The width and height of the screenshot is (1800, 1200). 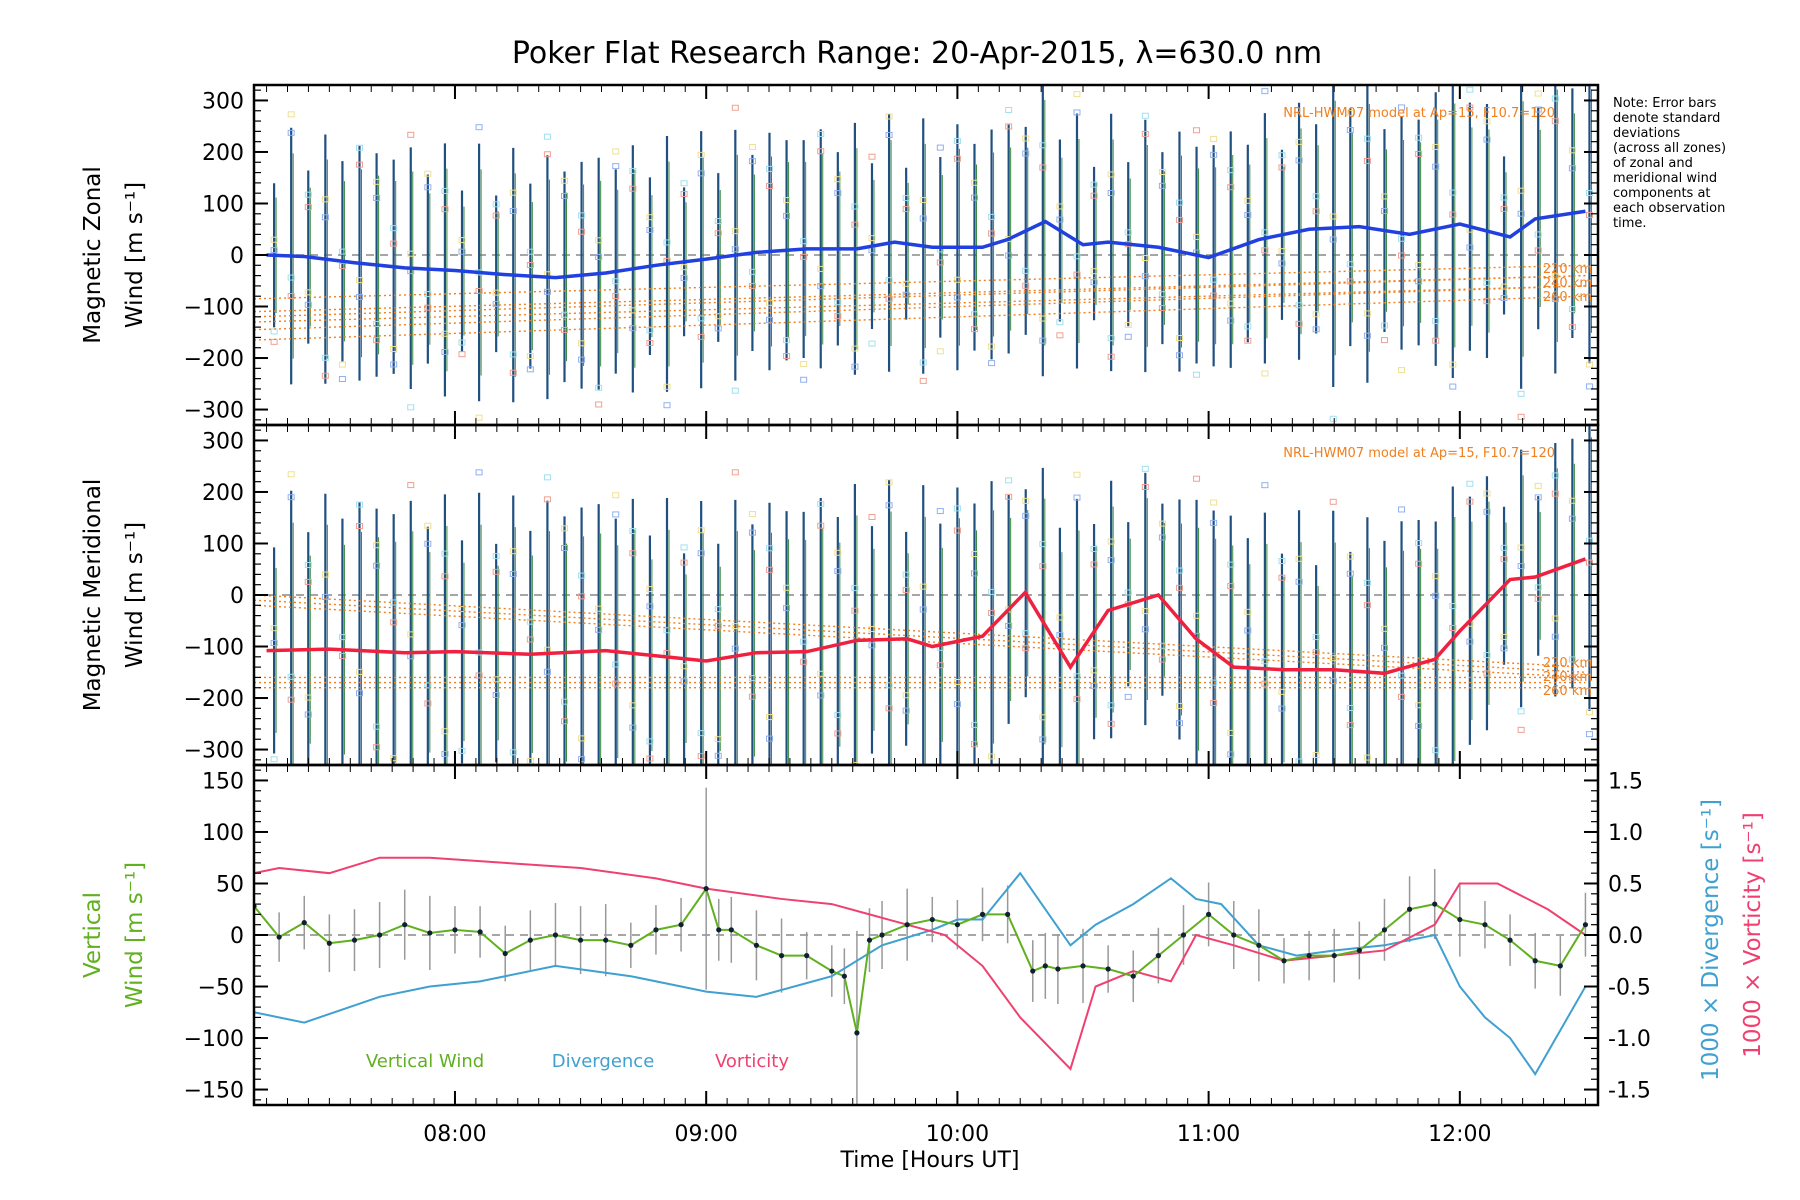 I want to click on vorticity-axis-label: 1000 × Vorticity [s⁻¹], so click(x=1753, y=935).